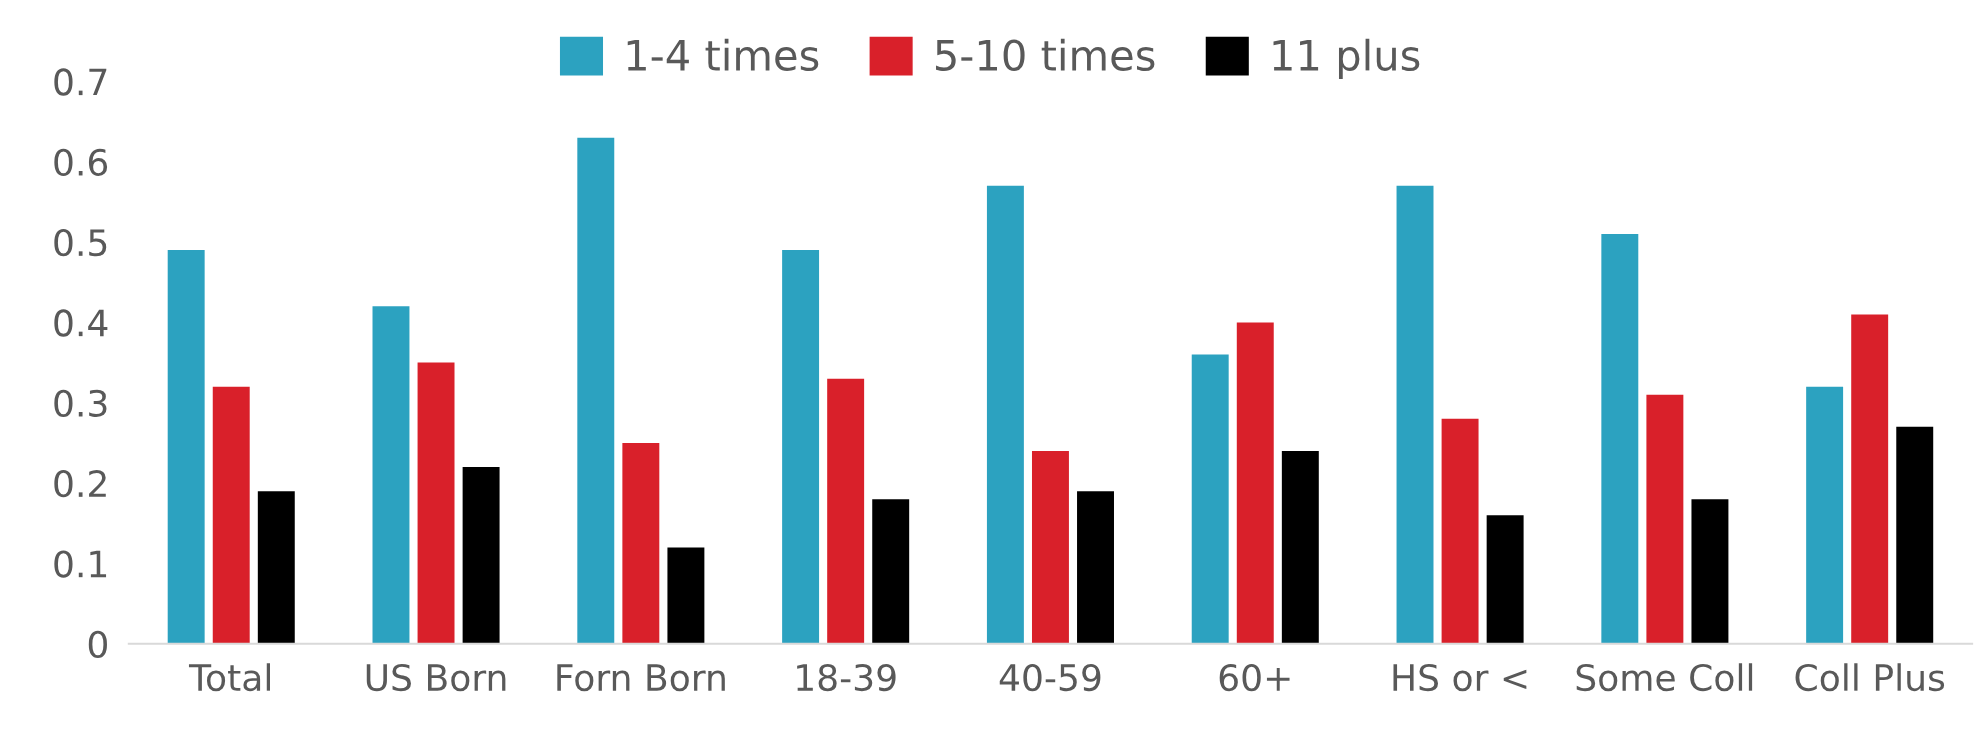 The image size is (1982, 740). I want to click on x-tick-label: US Born, so click(436, 677).